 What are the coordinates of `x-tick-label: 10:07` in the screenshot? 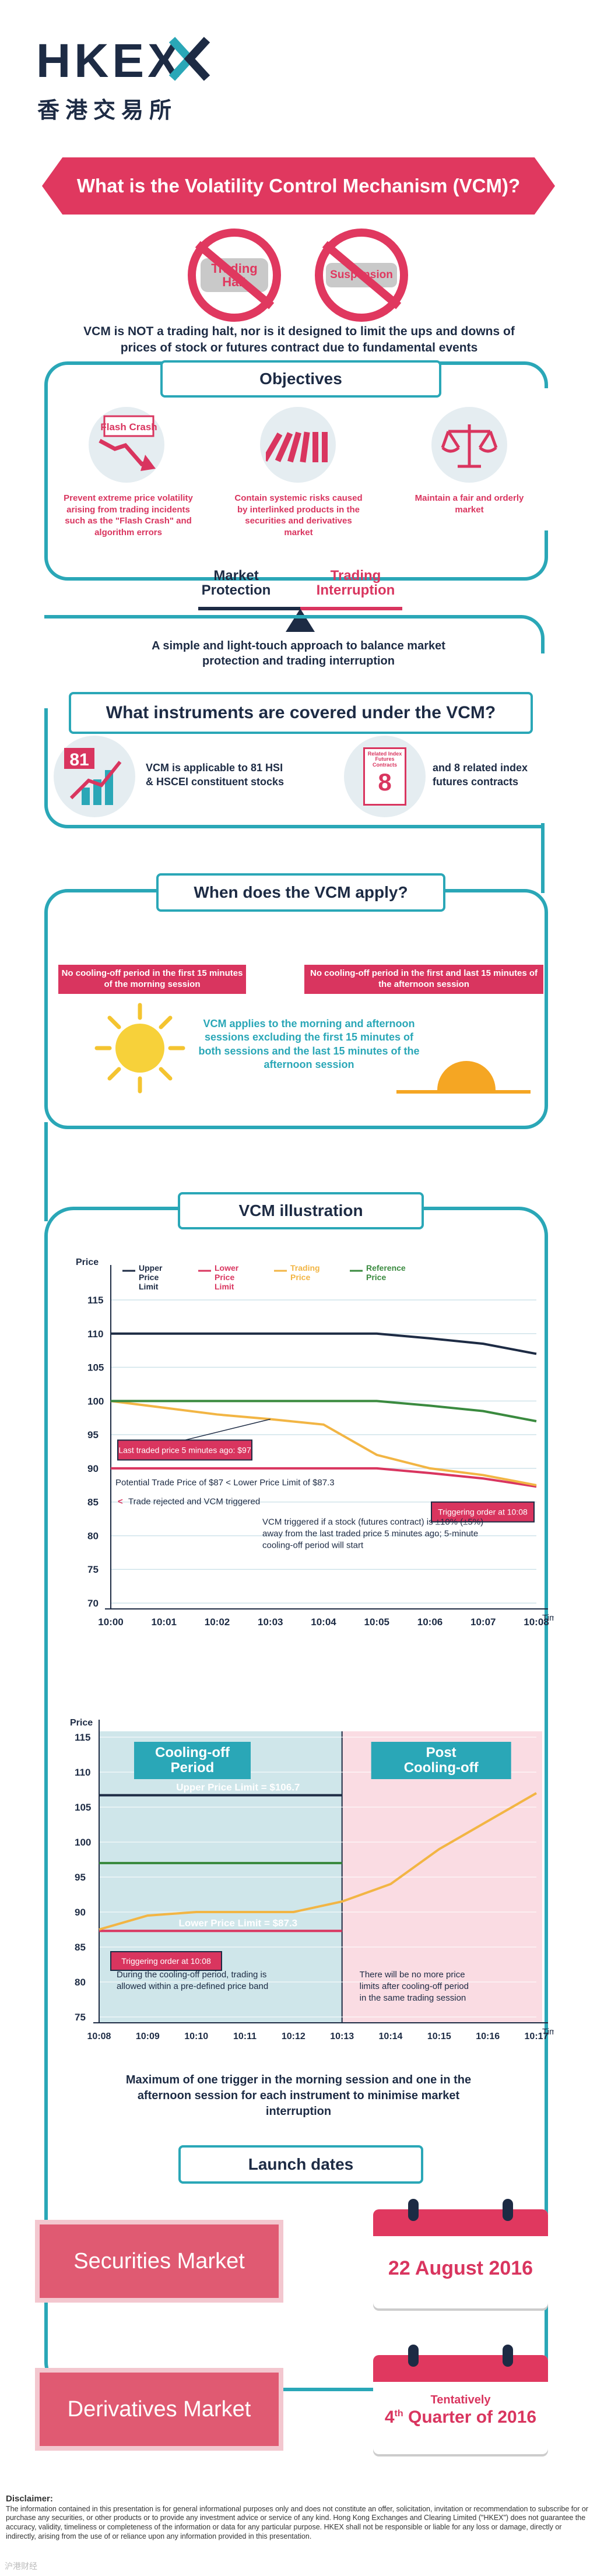 It's located at (483, 1622).